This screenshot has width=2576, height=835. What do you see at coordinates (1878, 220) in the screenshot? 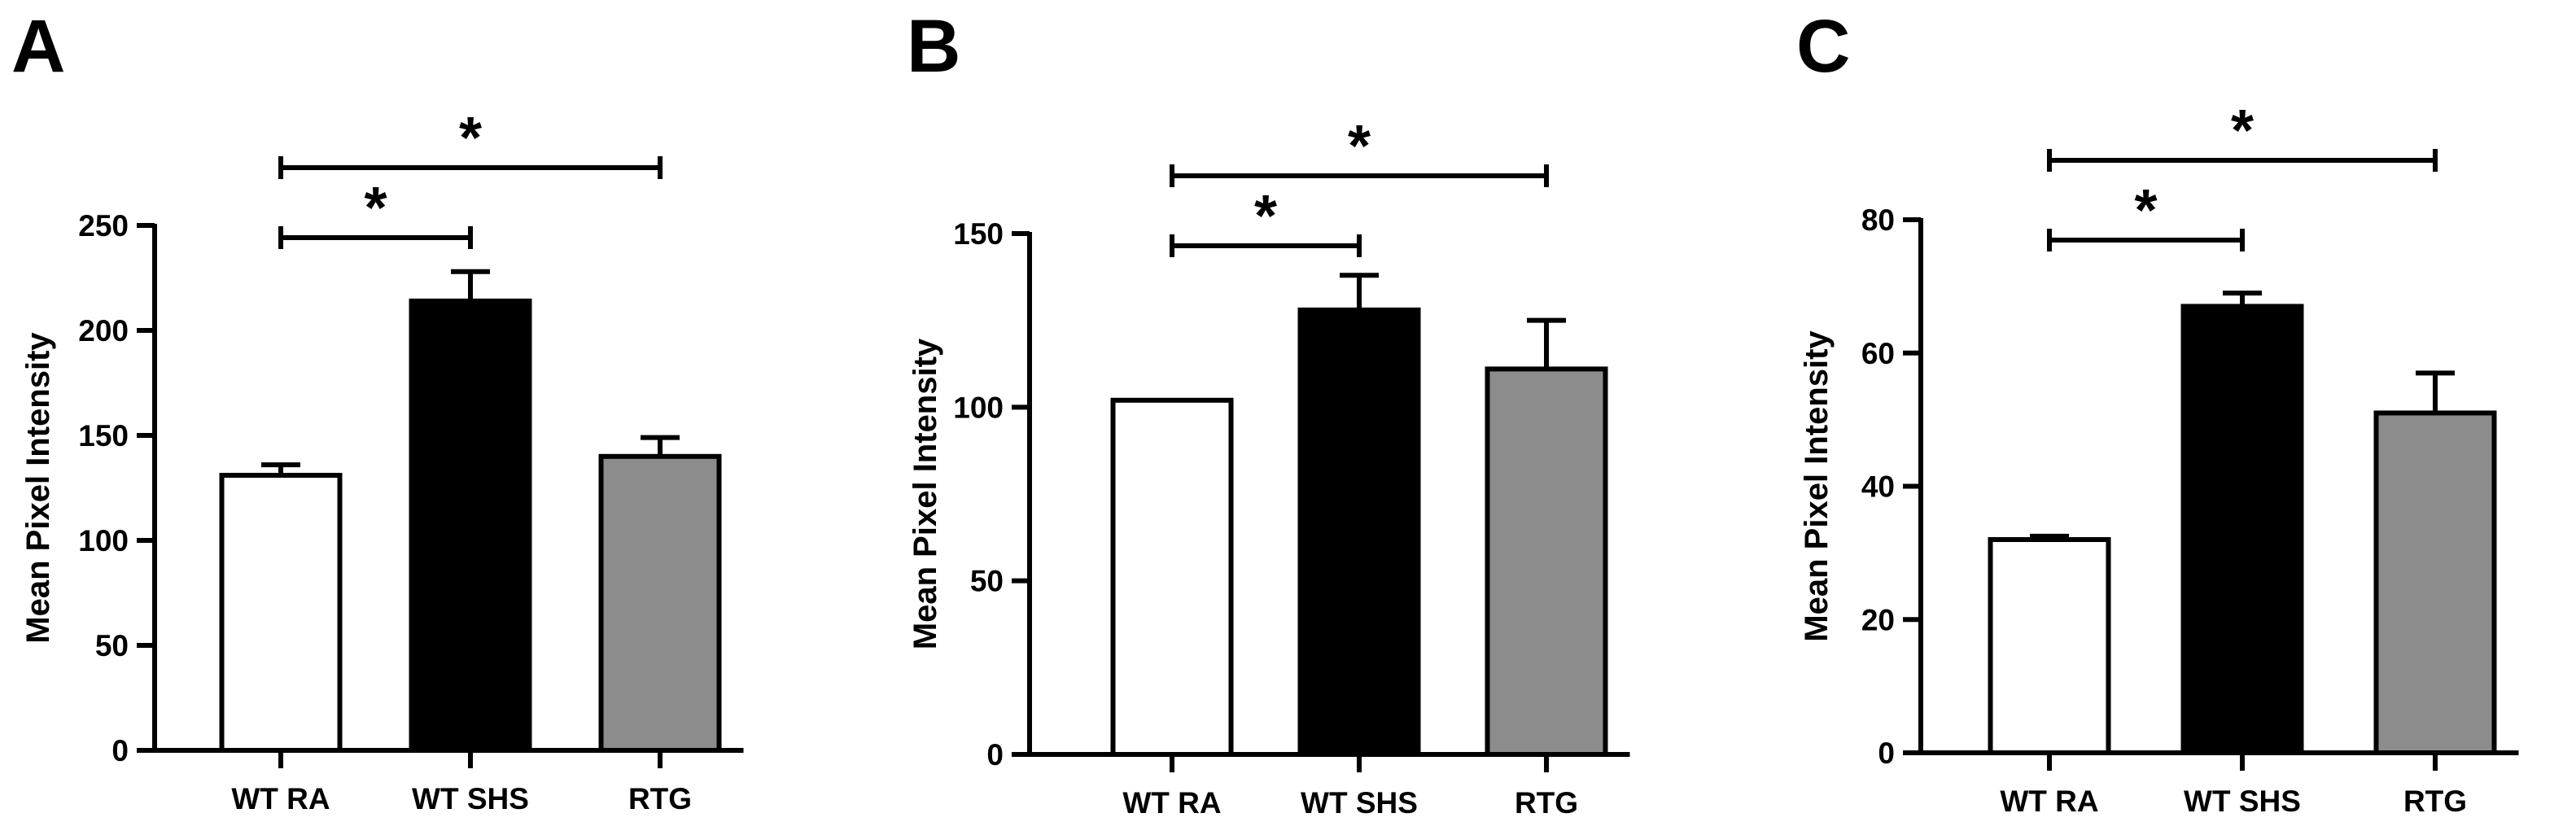
I see `y-tick-label: 80` at bounding box center [1878, 220].